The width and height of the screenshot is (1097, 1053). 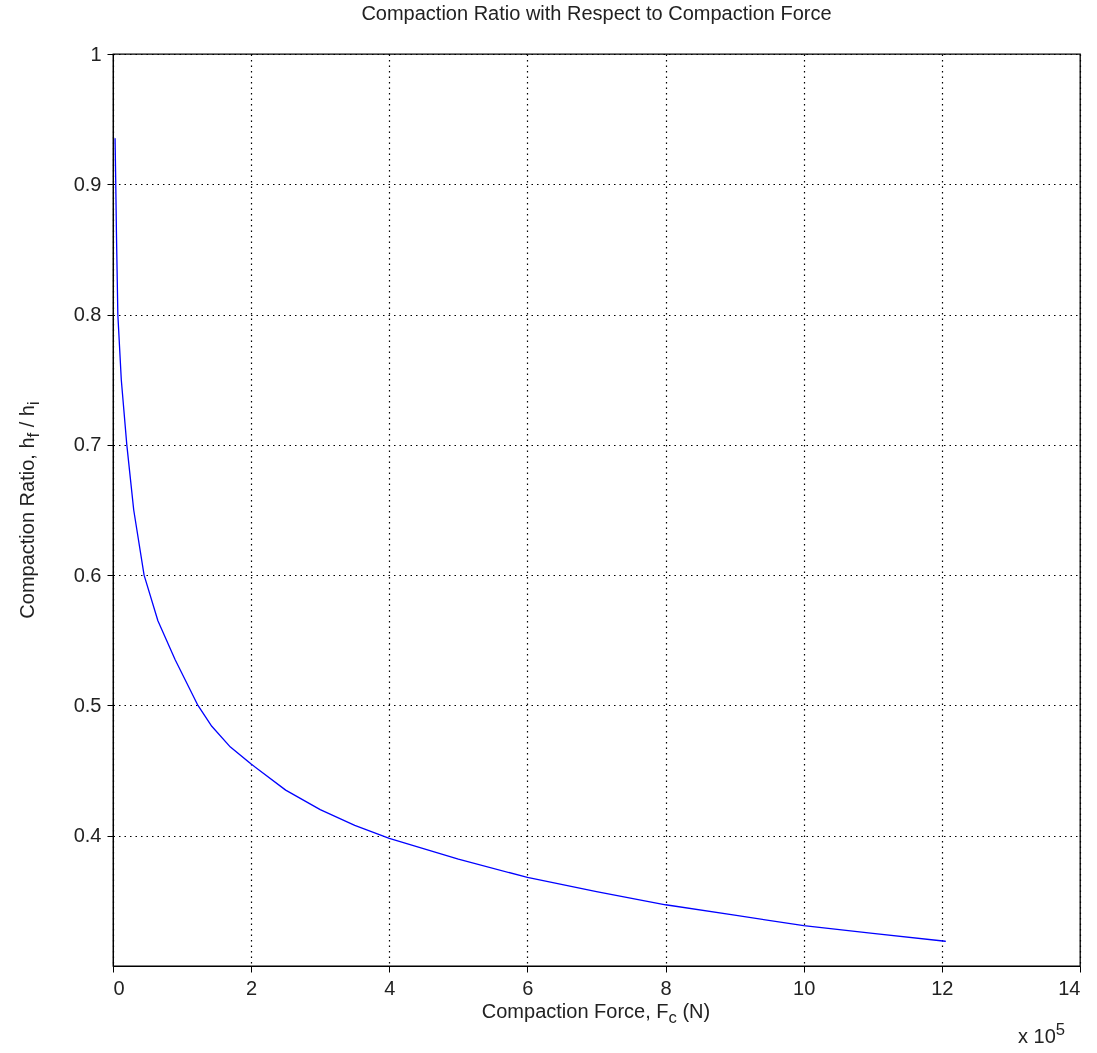 I want to click on x-tick-label: 6, so click(x=528, y=987).